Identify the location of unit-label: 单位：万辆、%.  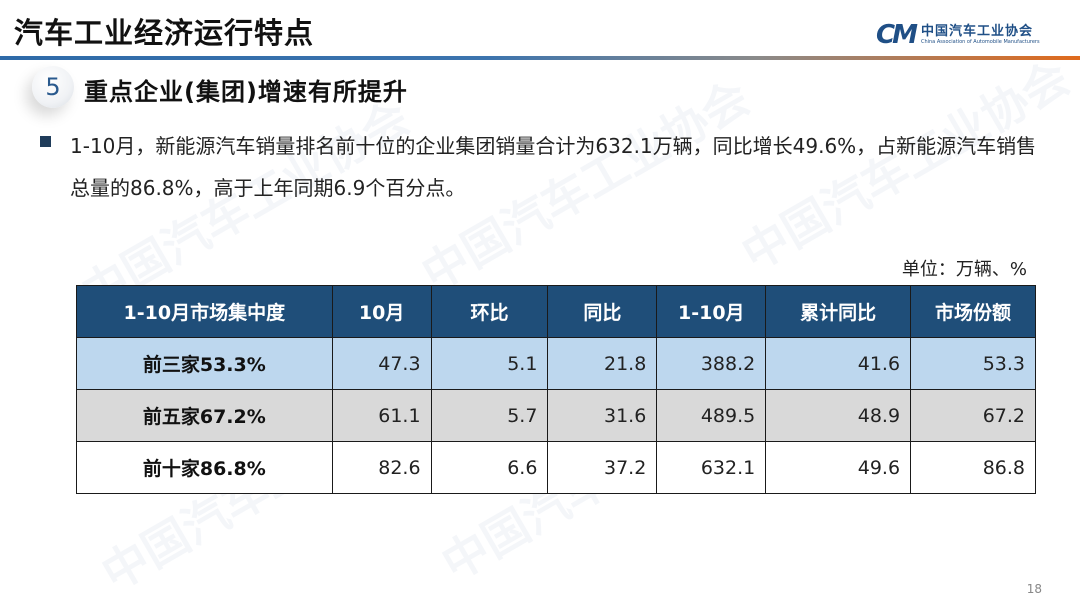
(964, 269).